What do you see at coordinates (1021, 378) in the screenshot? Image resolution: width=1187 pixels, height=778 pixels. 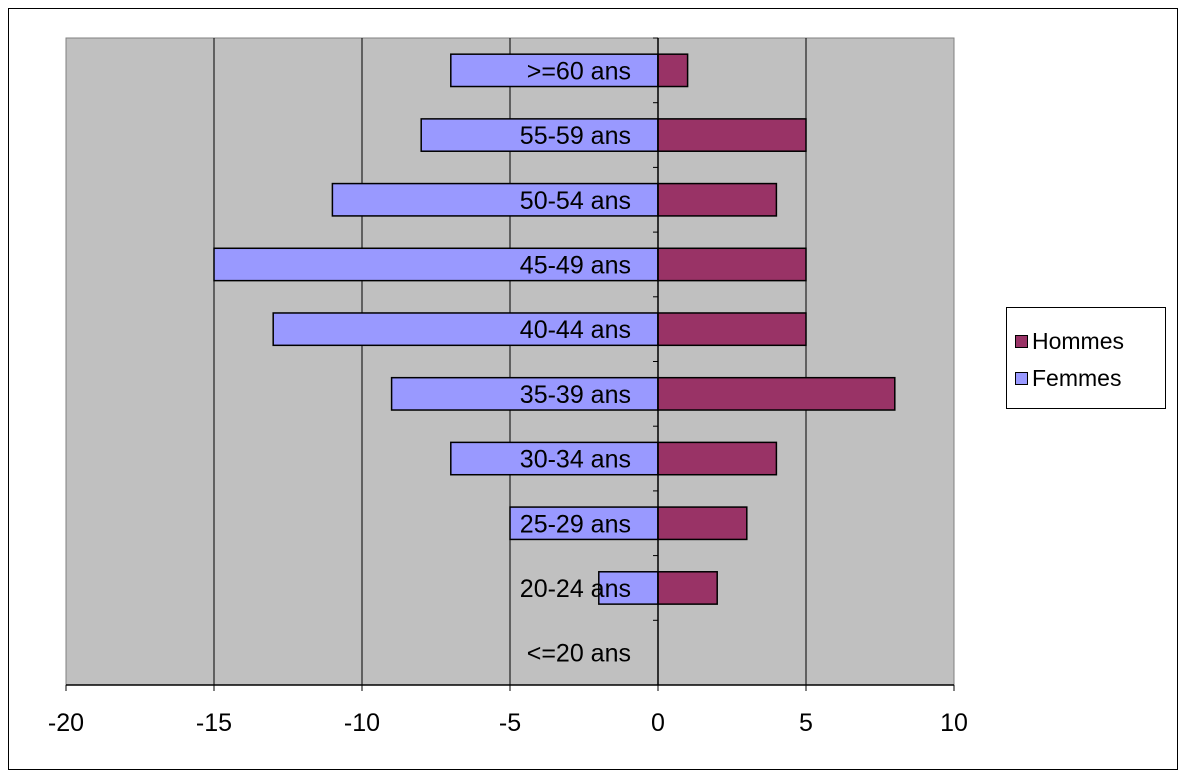 I see `legend-swatch-femmes` at bounding box center [1021, 378].